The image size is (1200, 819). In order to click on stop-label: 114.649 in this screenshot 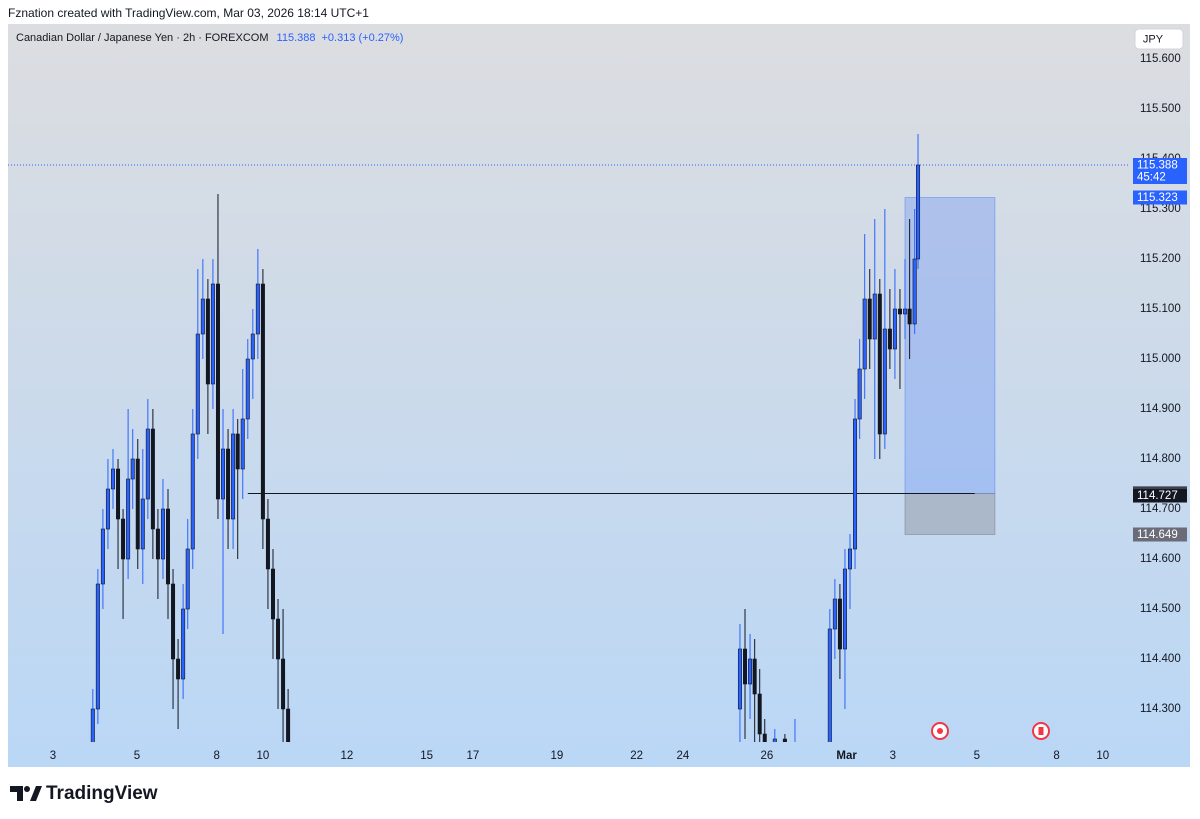, I will do `click(1157, 535)`.